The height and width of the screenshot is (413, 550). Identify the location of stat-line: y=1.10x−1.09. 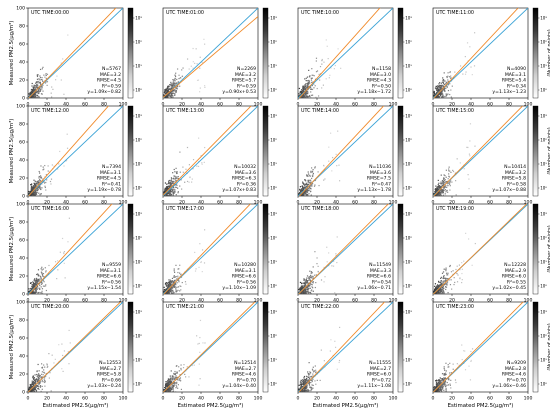
(239, 288).